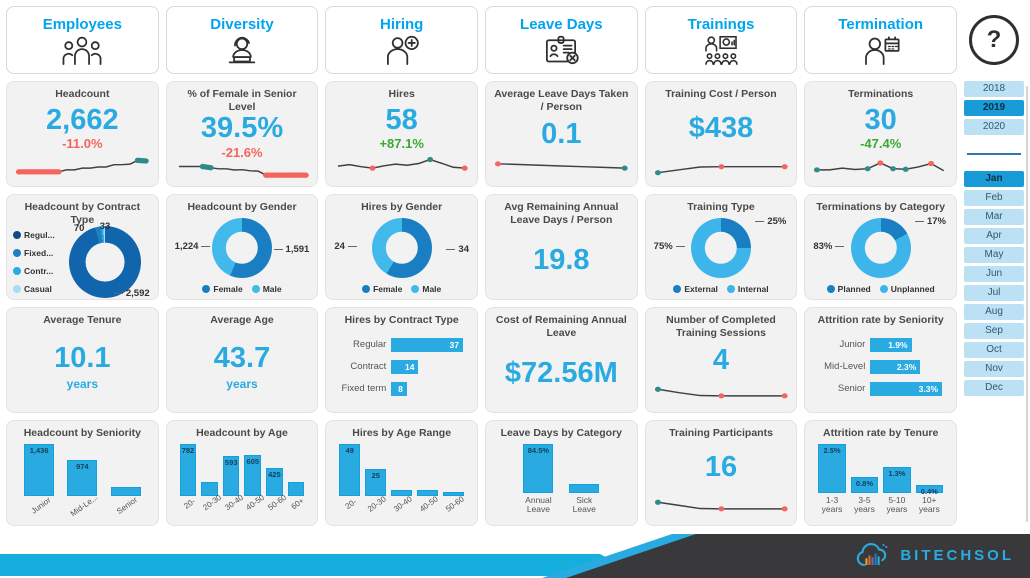 The height and width of the screenshot is (578, 1030). I want to click on bar-row: Contract 14, so click(399, 366).